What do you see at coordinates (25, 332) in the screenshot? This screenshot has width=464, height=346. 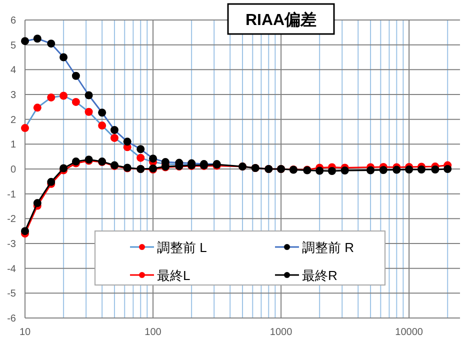 I see `x-tick-label: 10` at bounding box center [25, 332].